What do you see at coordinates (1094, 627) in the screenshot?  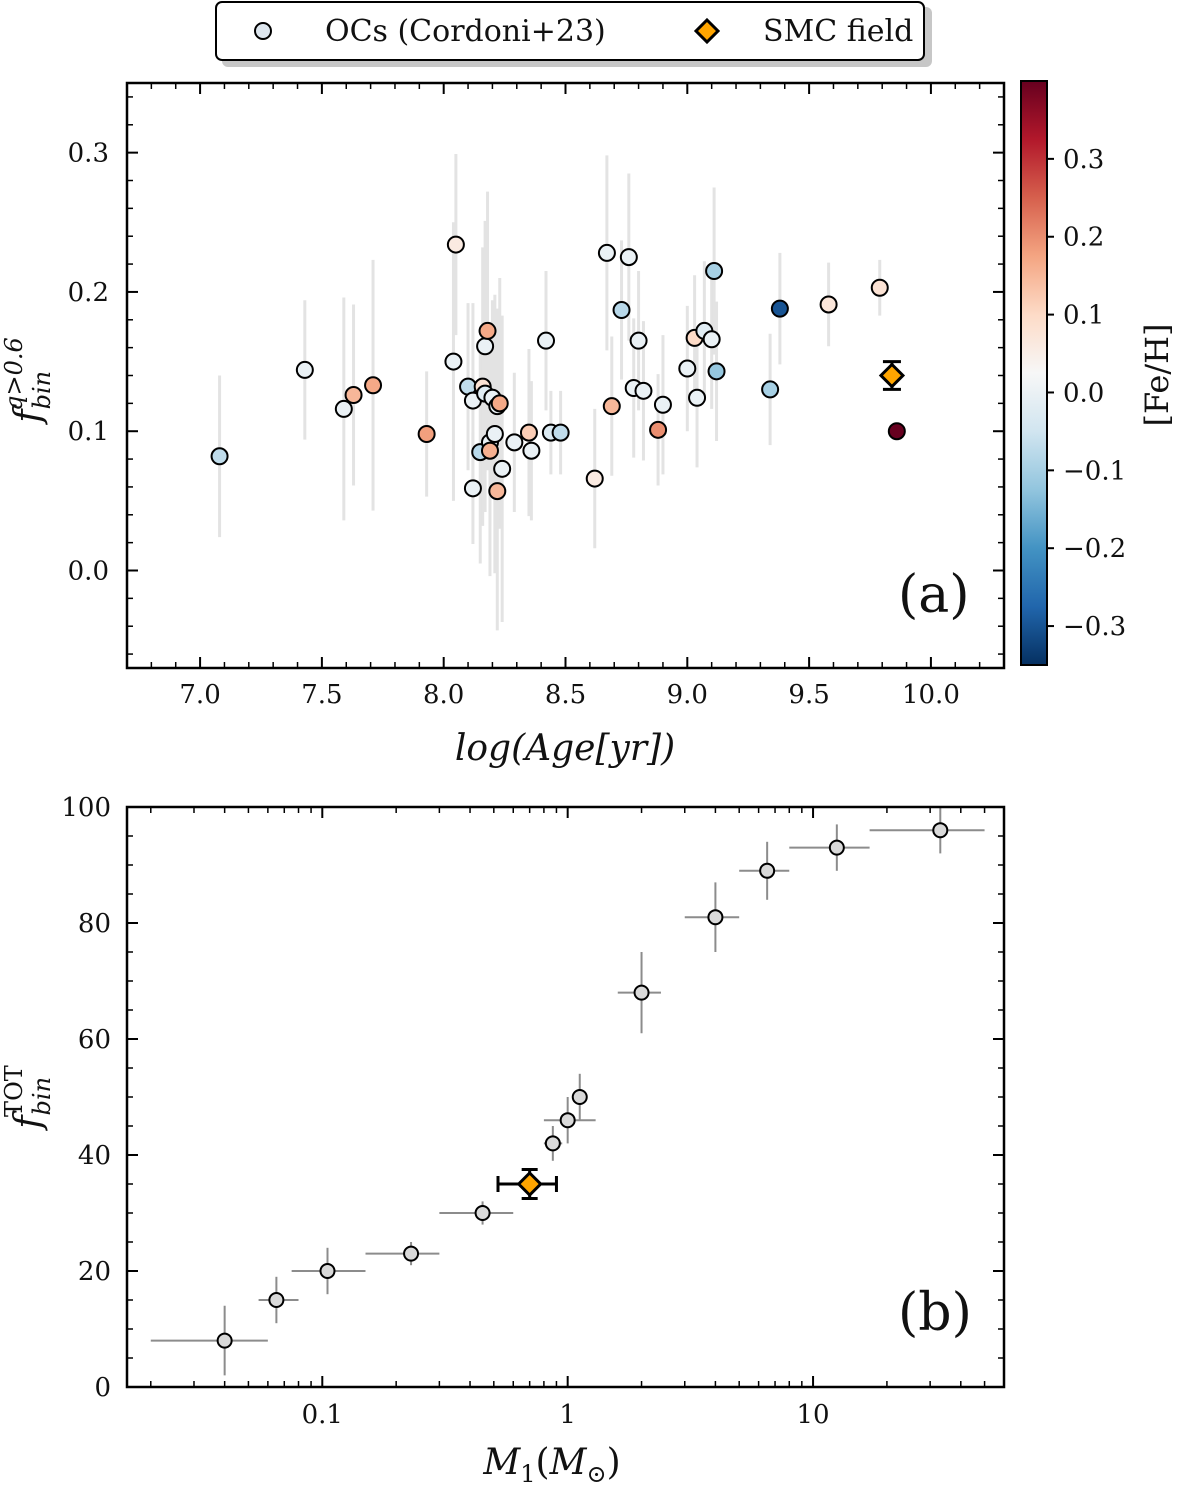 I see `colorbar-tick-label: −0.3` at bounding box center [1094, 627].